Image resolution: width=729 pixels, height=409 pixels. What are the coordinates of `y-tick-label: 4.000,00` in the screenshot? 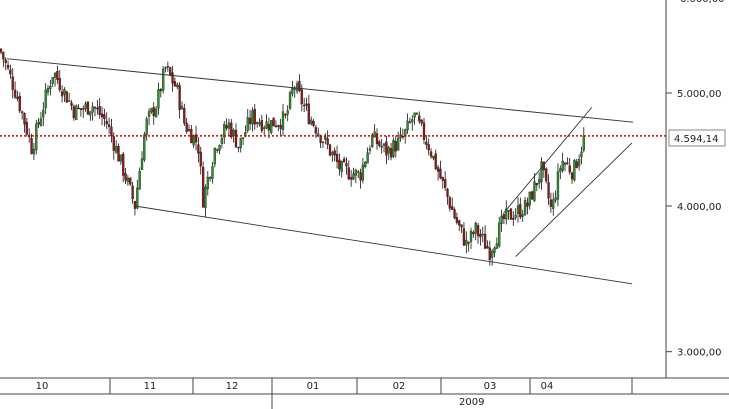 It's located at (699, 207).